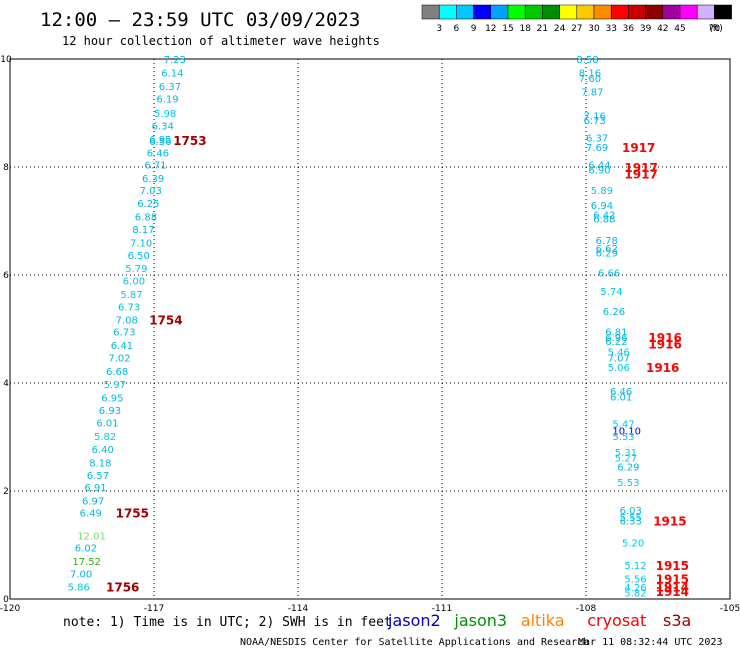 The image size is (740, 650). I want to click on data-point-label: 17.52, so click(86, 562).